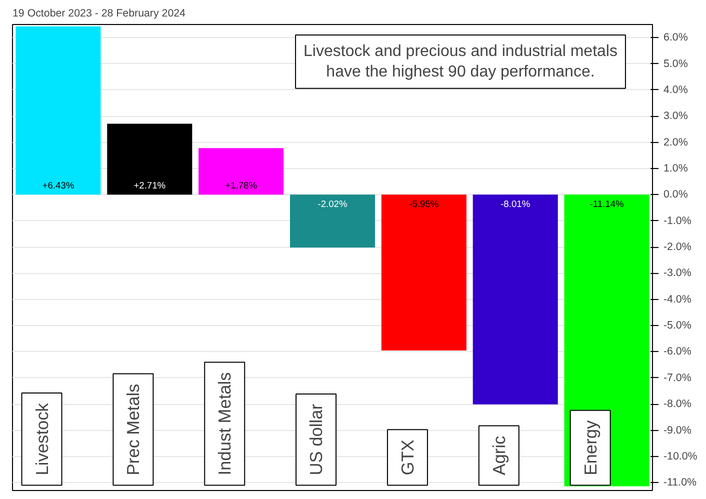  I want to click on y-tick-label: 4.0%, so click(676, 90).